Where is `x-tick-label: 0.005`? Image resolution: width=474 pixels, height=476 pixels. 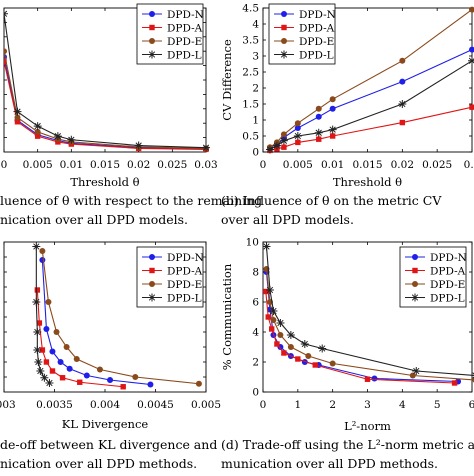 x-tick-label: 0.005 is located at coordinates (298, 165).